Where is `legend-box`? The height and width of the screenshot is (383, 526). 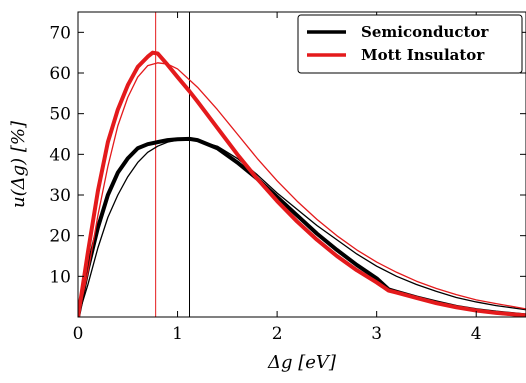
legend-box is located at coordinates (410, 44).